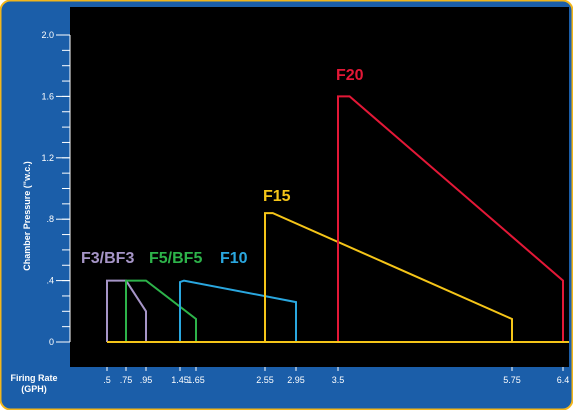 This screenshot has height=410, width=573. Describe the element at coordinates (47, 96) in the screenshot. I see `y-tick-label: 1.6` at that location.